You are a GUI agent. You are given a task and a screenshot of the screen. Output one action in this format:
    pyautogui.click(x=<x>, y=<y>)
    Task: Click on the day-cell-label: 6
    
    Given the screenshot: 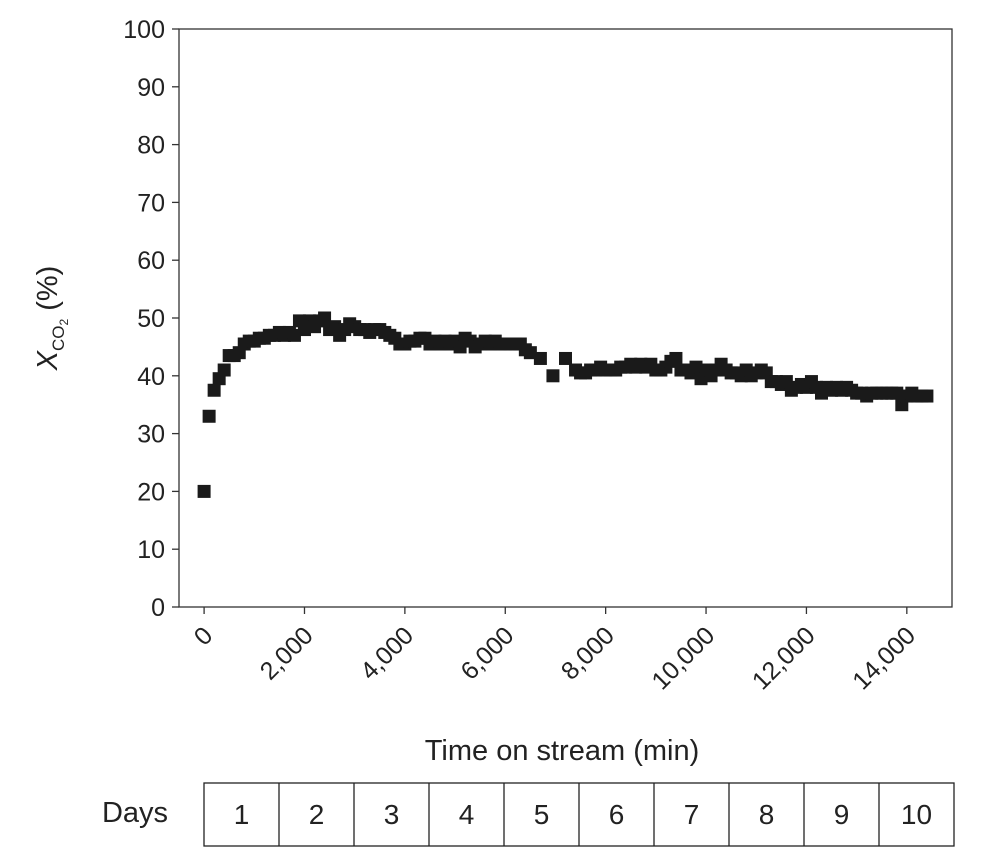 What is the action you would take?
    pyautogui.click(x=617, y=814)
    